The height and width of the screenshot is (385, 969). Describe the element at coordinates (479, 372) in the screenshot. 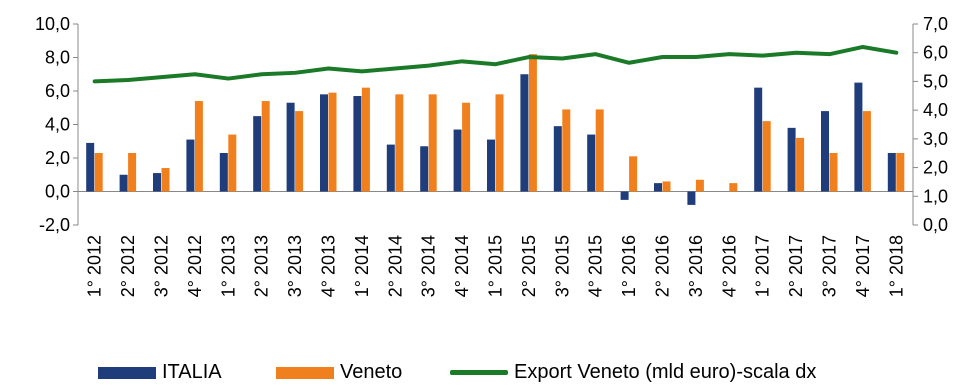

I see `legend-swatch-export` at that location.